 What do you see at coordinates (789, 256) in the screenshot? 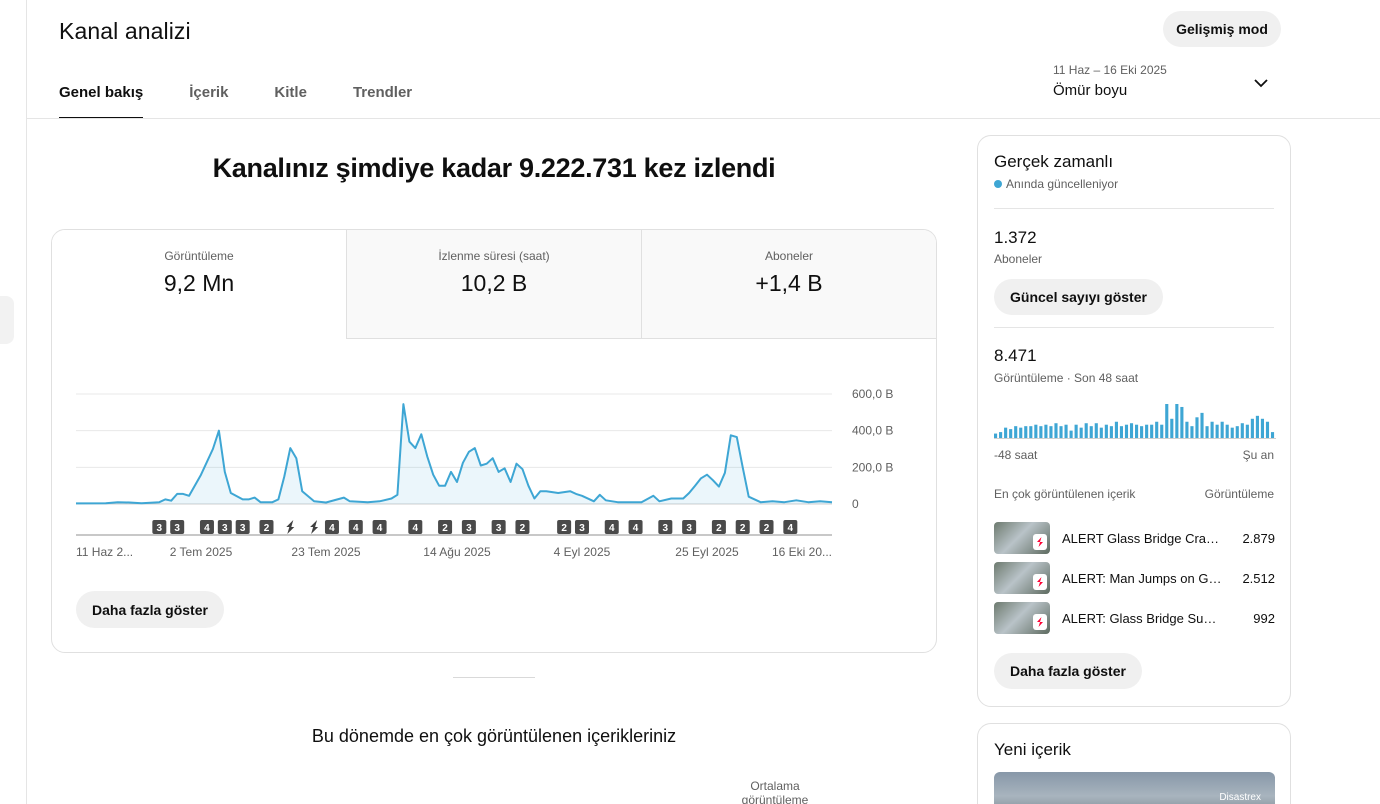
I see `metric-label: Aboneler` at bounding box center [789, 256].